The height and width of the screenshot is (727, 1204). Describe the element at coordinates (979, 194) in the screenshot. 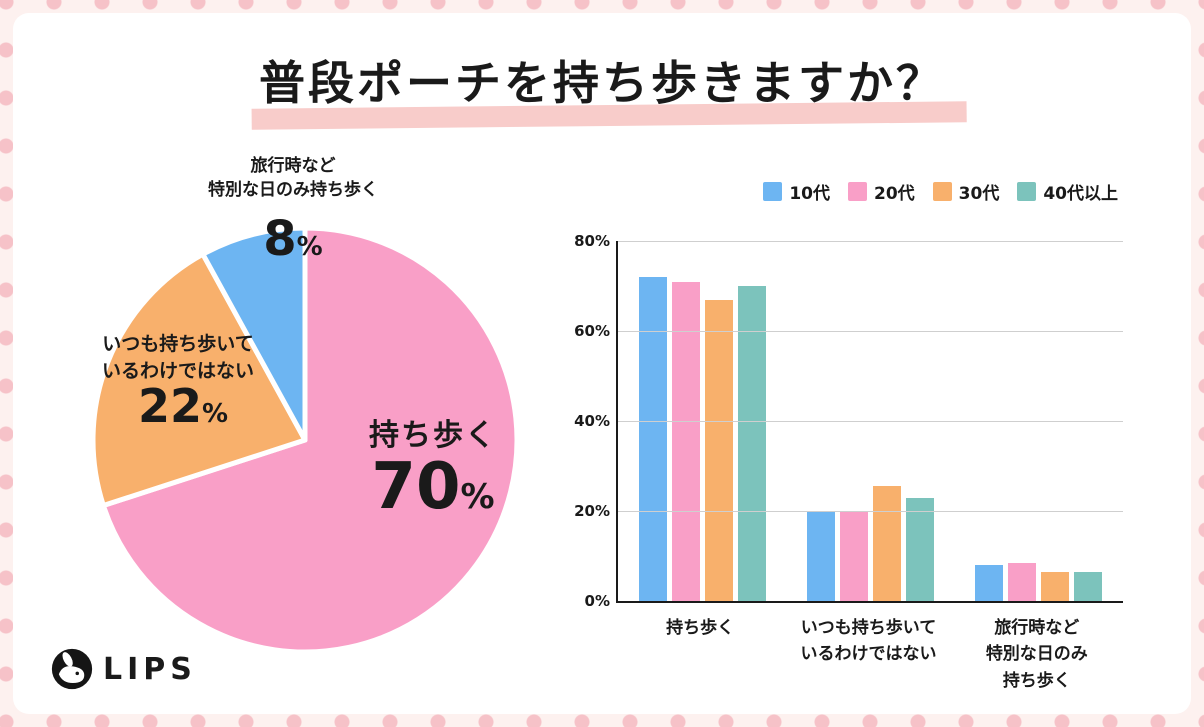

I see `legend-label: 30代` at that location.